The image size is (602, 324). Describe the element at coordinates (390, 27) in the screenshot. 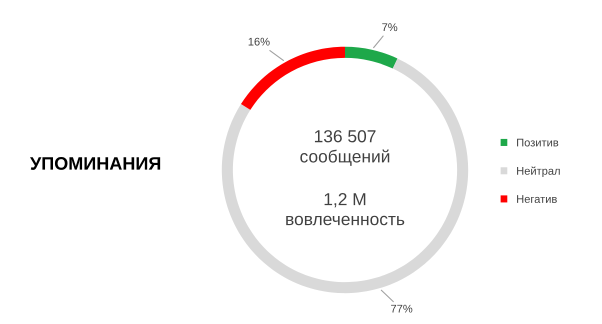

I see `data-label: 7%` at that location.